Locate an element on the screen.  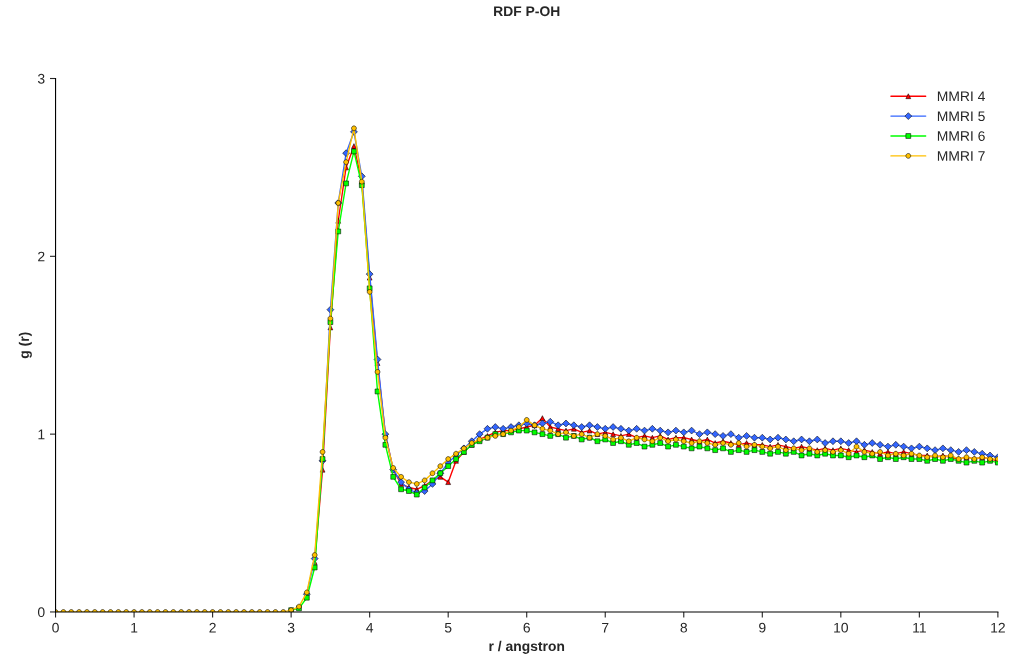
x-tick-label: 8 is located at coordinates (684, 627).